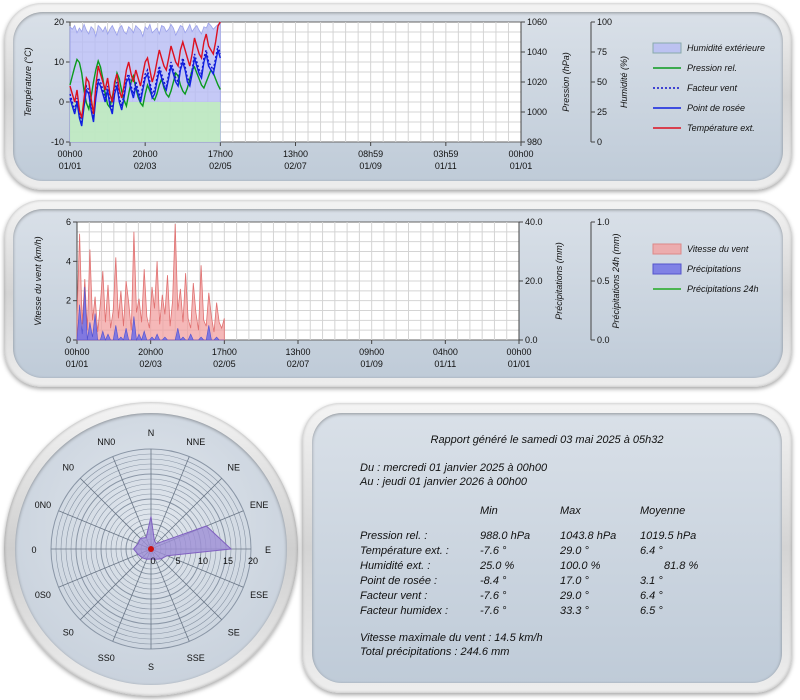  I want to click on legend-label: Humidité extérieure, so click(726, 48).